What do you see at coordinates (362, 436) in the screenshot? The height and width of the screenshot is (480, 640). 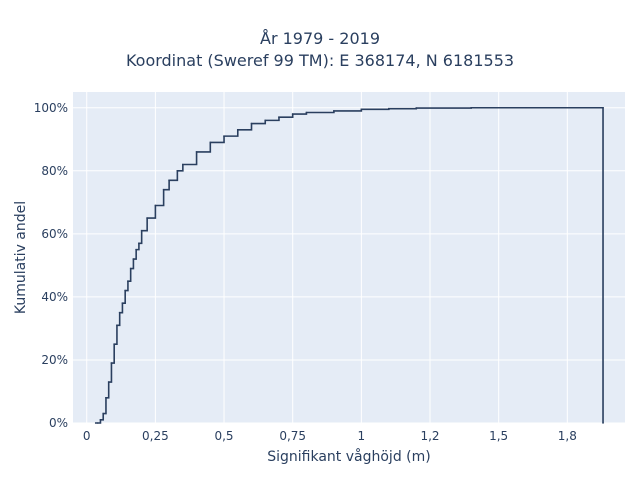 I see `x-tick-label: 1` at bounding box center [362, 436].